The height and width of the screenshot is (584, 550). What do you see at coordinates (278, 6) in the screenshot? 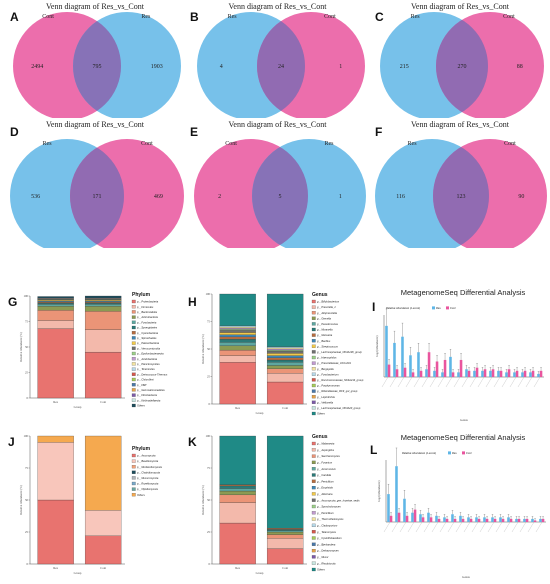
I see `venn-title: Venn diagram of Res_vs_Cont` at bounding box center [278, 6].